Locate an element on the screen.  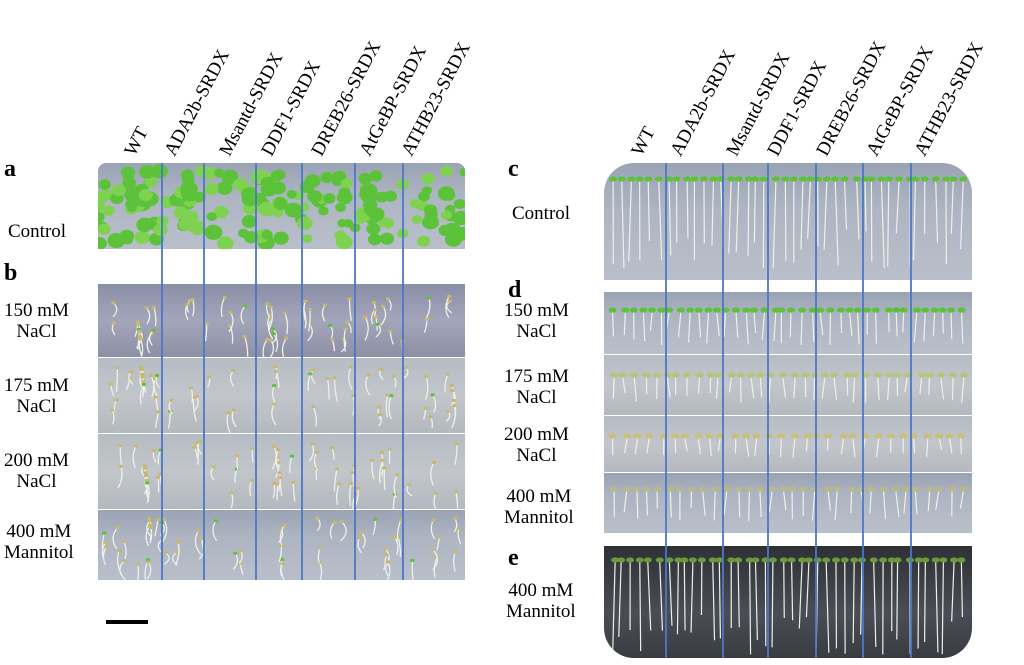
row-label-mannitol-right: 400 mM Mannitol is located at coordinates (539, 507).